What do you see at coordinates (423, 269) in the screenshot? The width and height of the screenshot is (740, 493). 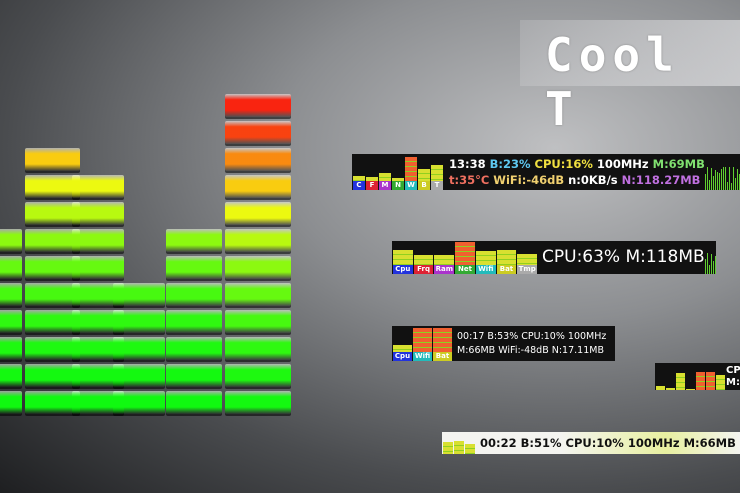 I see `meter-label: Frq` at bounding box center [423, 269].